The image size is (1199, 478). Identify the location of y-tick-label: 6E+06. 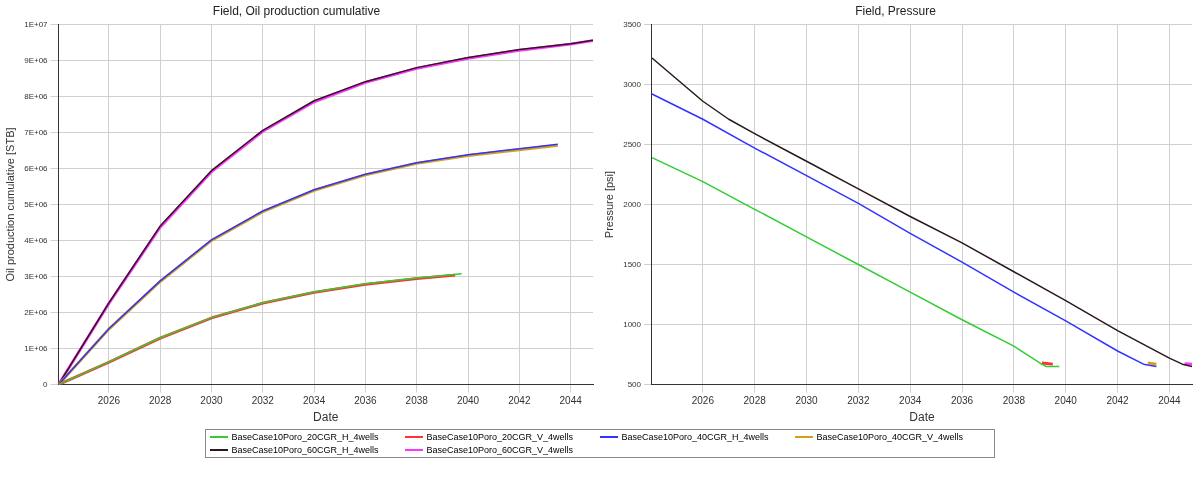
(36, 168).